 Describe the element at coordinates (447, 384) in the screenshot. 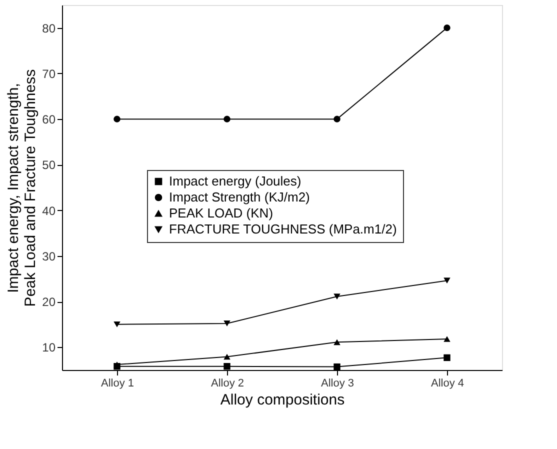

I see `x-tick-label: Alloy 4` at that location.